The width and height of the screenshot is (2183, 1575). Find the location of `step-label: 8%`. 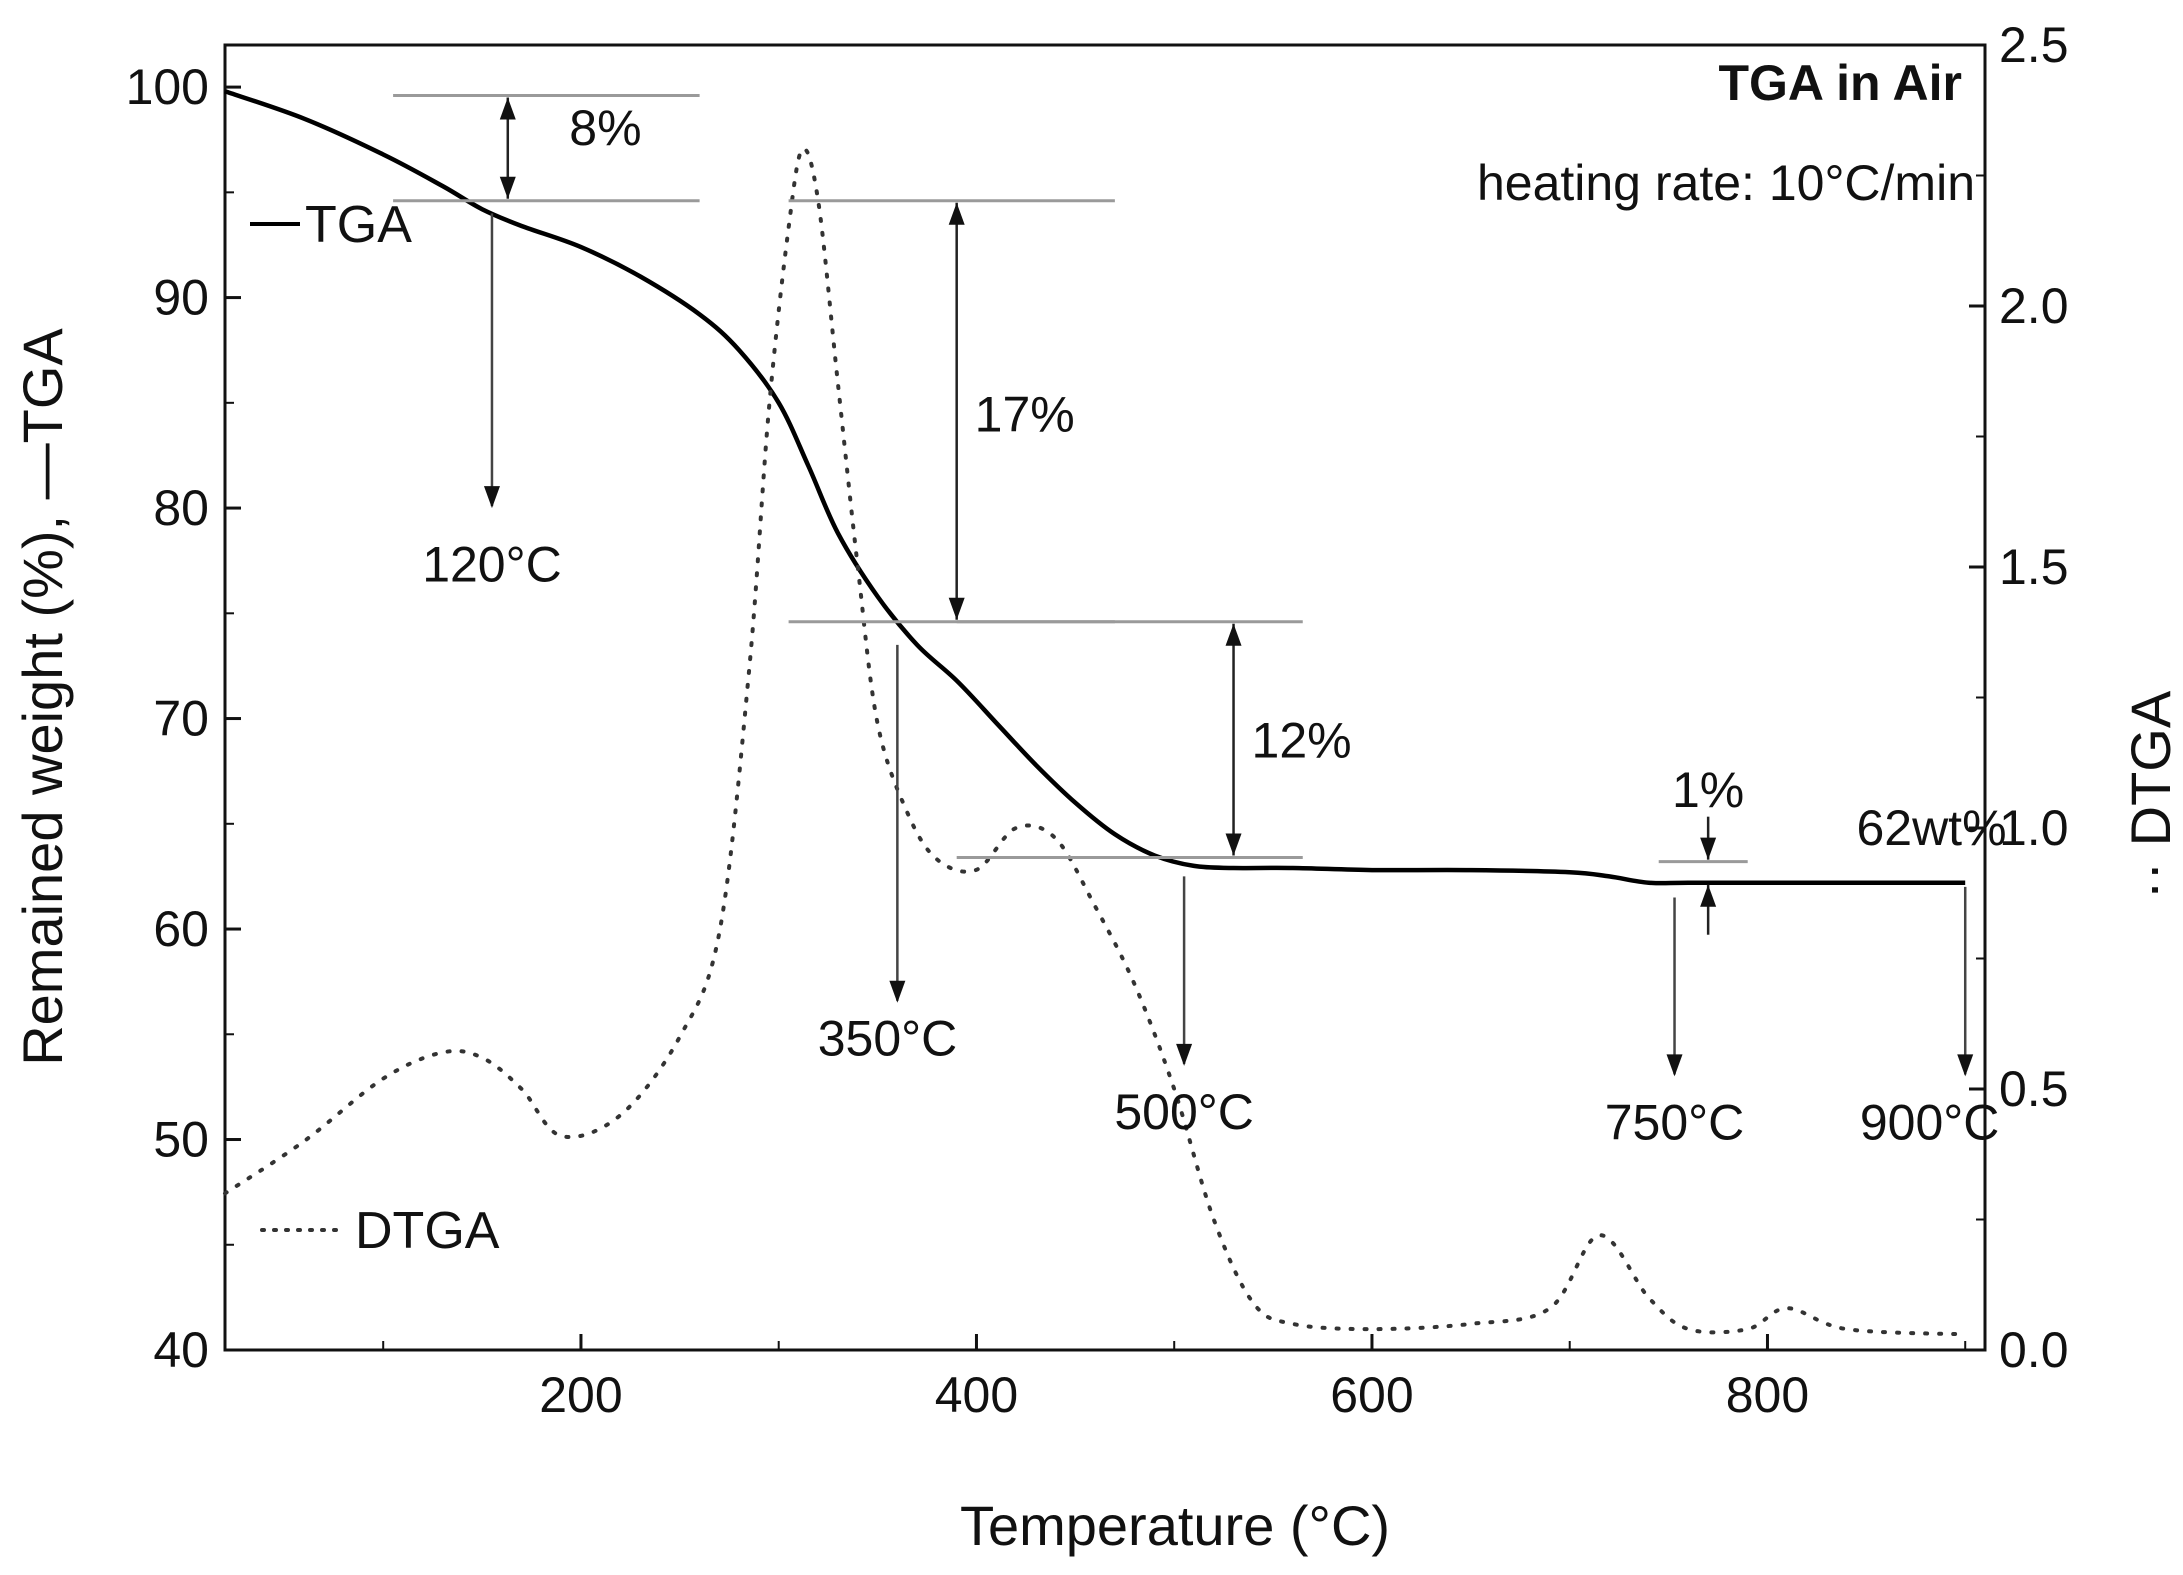

step-label: 8% is located at coordinates (605, 128).